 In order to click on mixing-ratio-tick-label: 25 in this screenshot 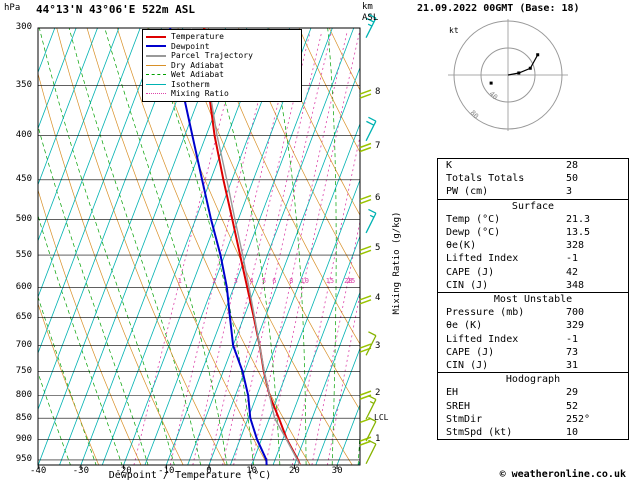, I will do `click(351, 281)`.